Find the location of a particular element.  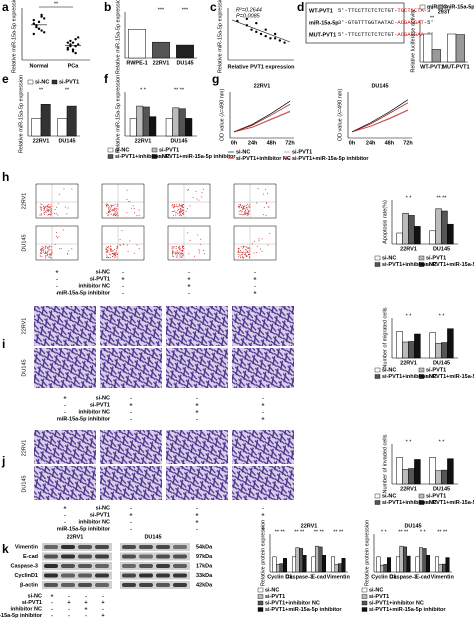

panel-letter: d is located at coordinates (300, 7).